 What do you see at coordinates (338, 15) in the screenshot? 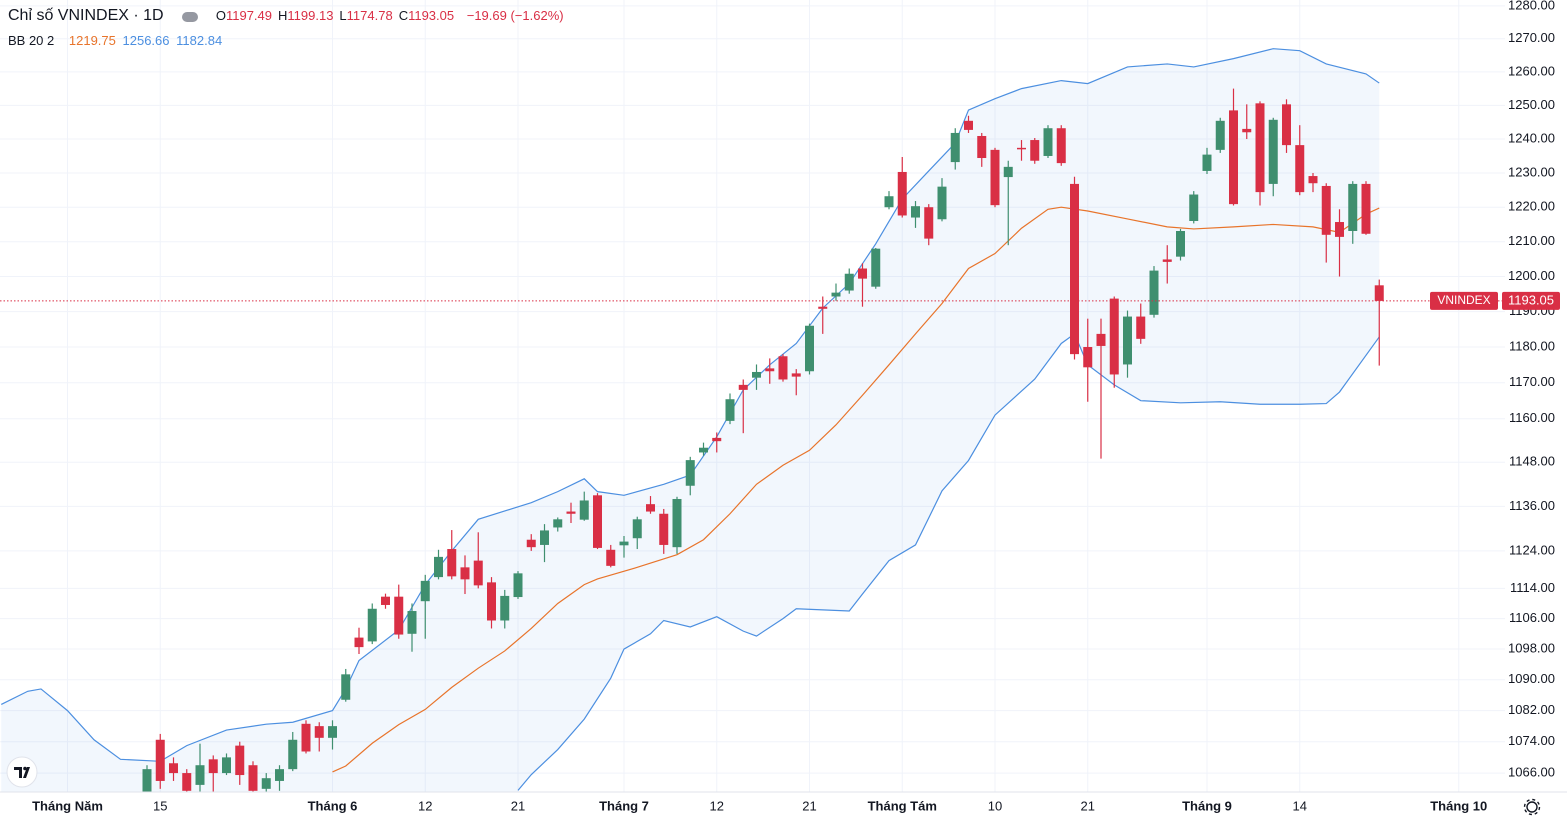
I see `ohlc-values: O1197.49 H1199.13 L1174.78 C1193.05` at bounding box center [338, 15].